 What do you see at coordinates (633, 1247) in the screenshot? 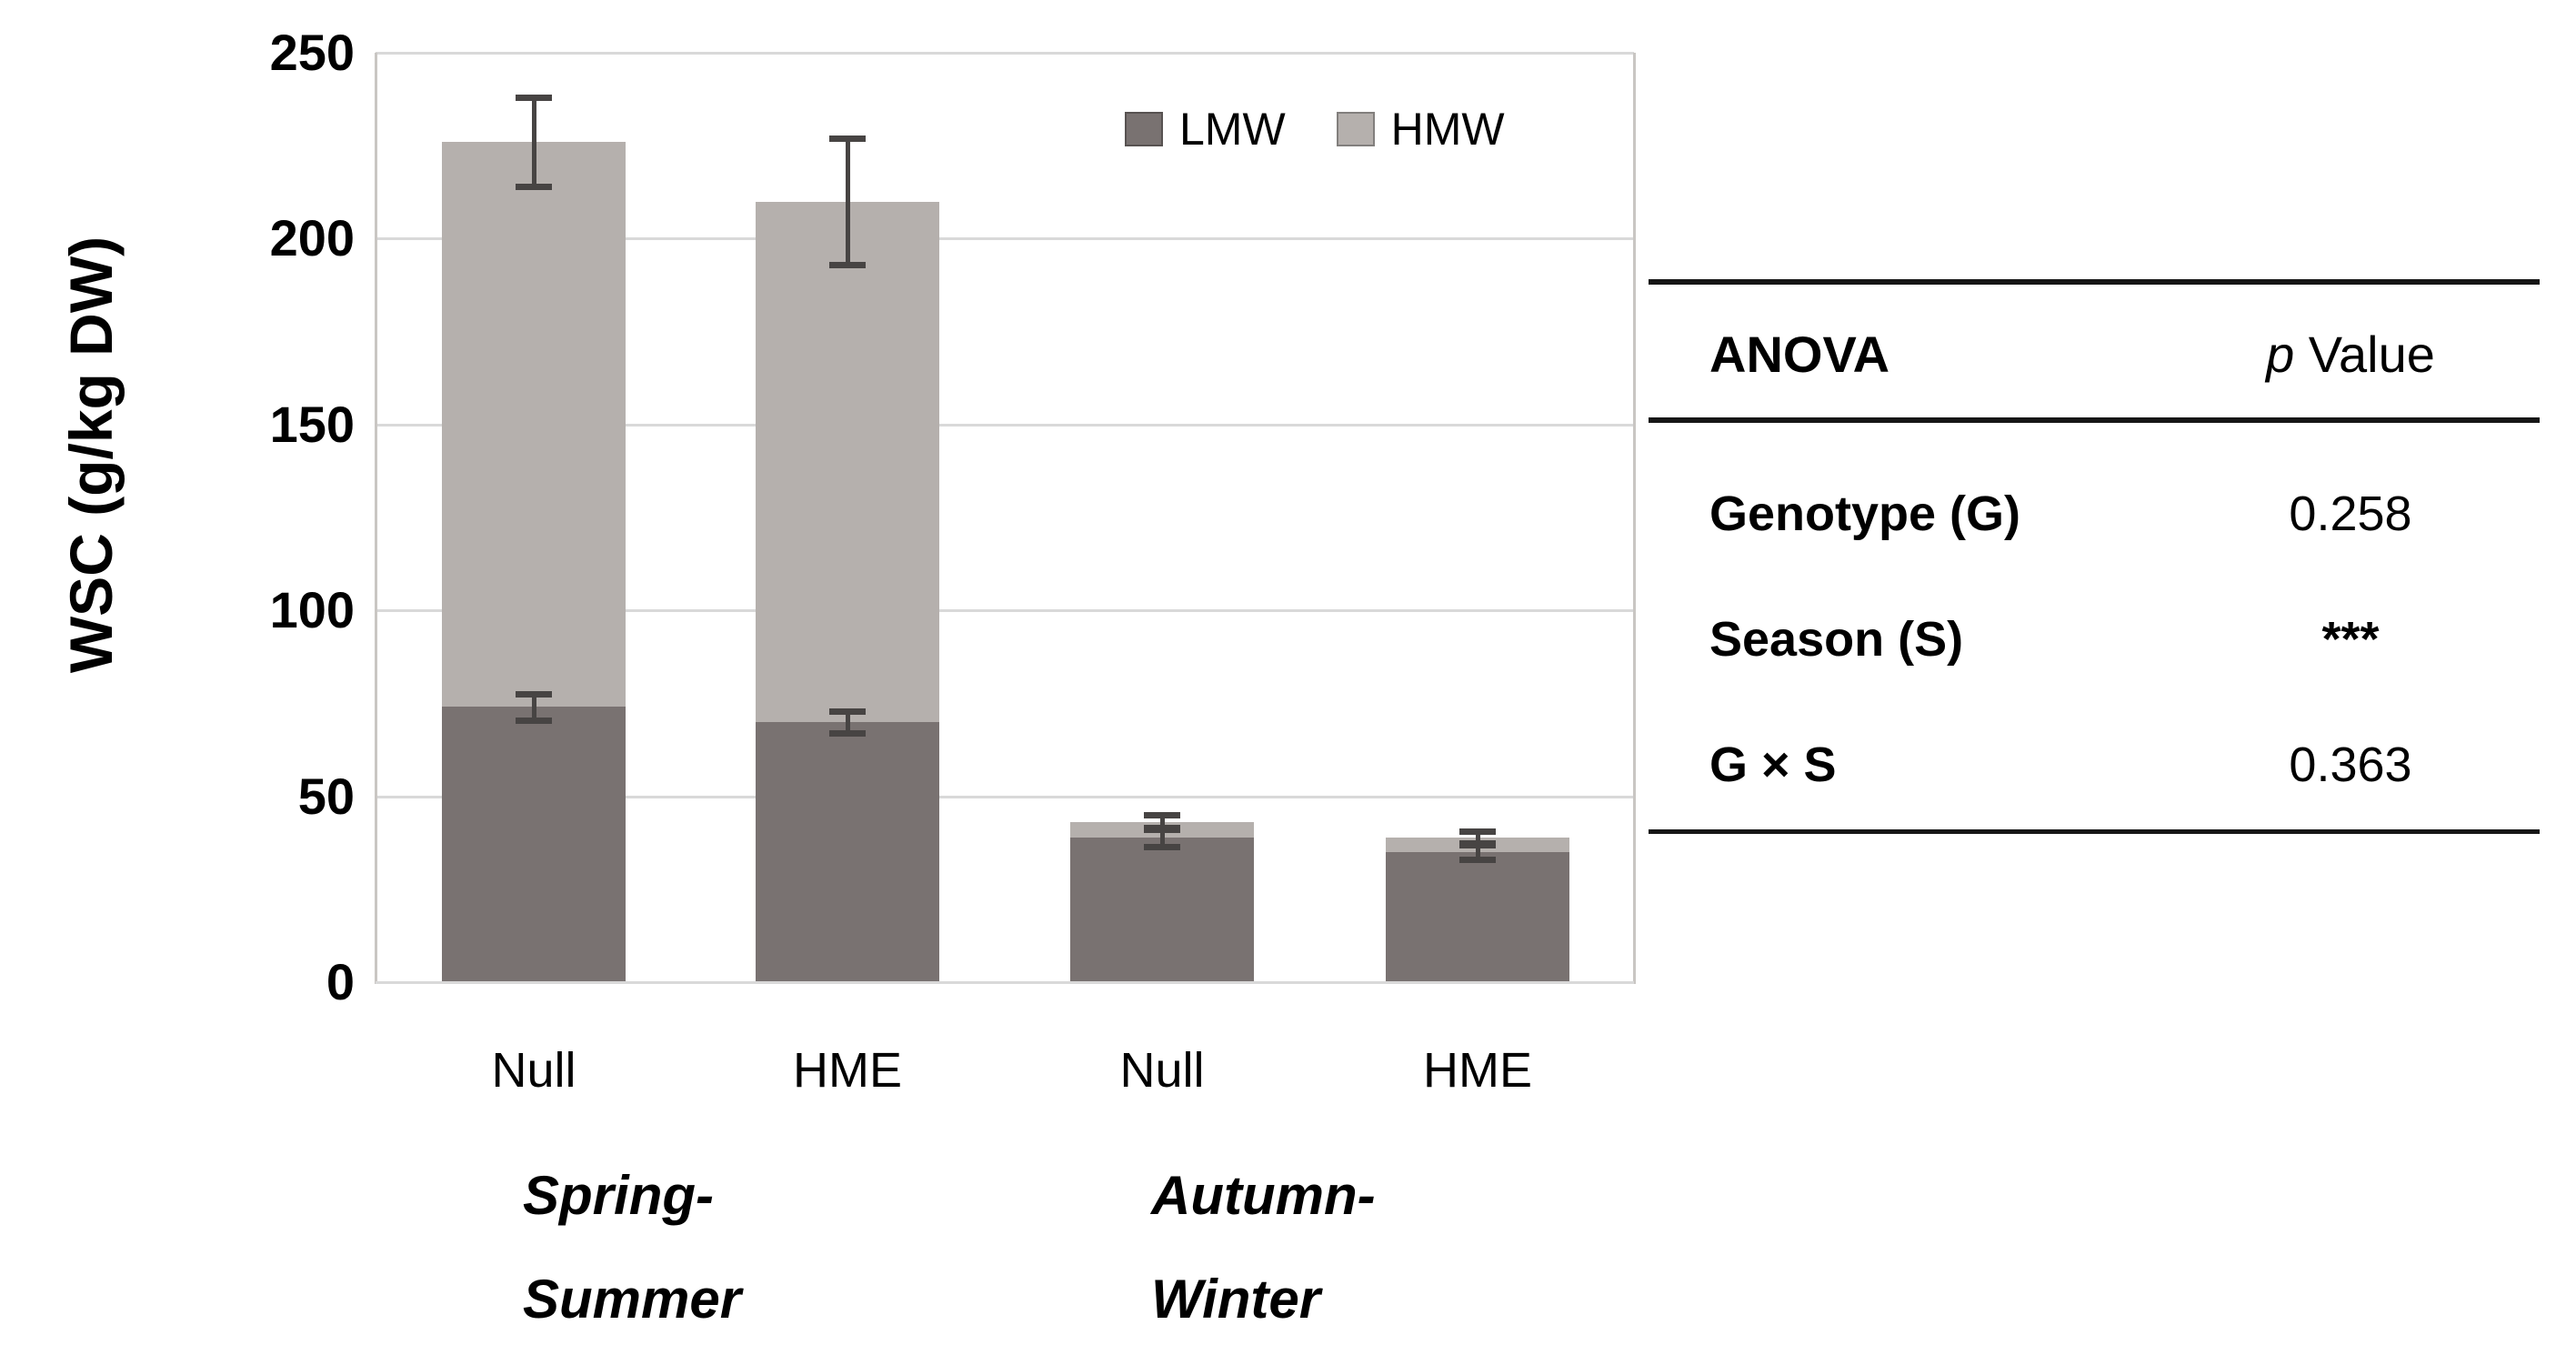
I see `x-group-label: Spring- Summer` at bounding box center [633, 1247].